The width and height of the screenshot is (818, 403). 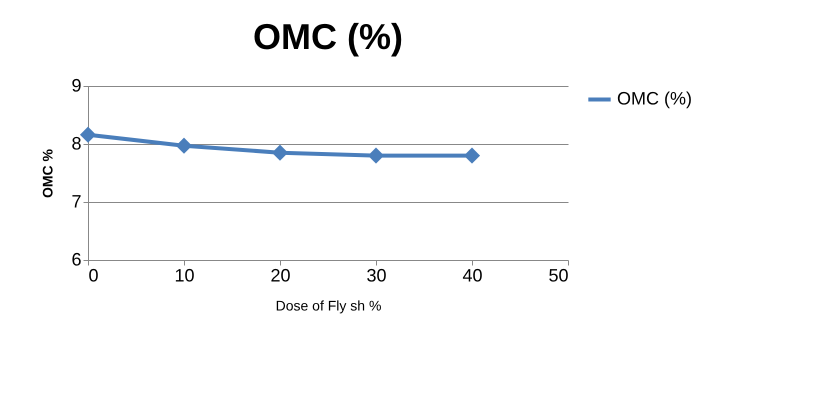 I want to click on y-tick-label: 7, so click(x=76, y=202).